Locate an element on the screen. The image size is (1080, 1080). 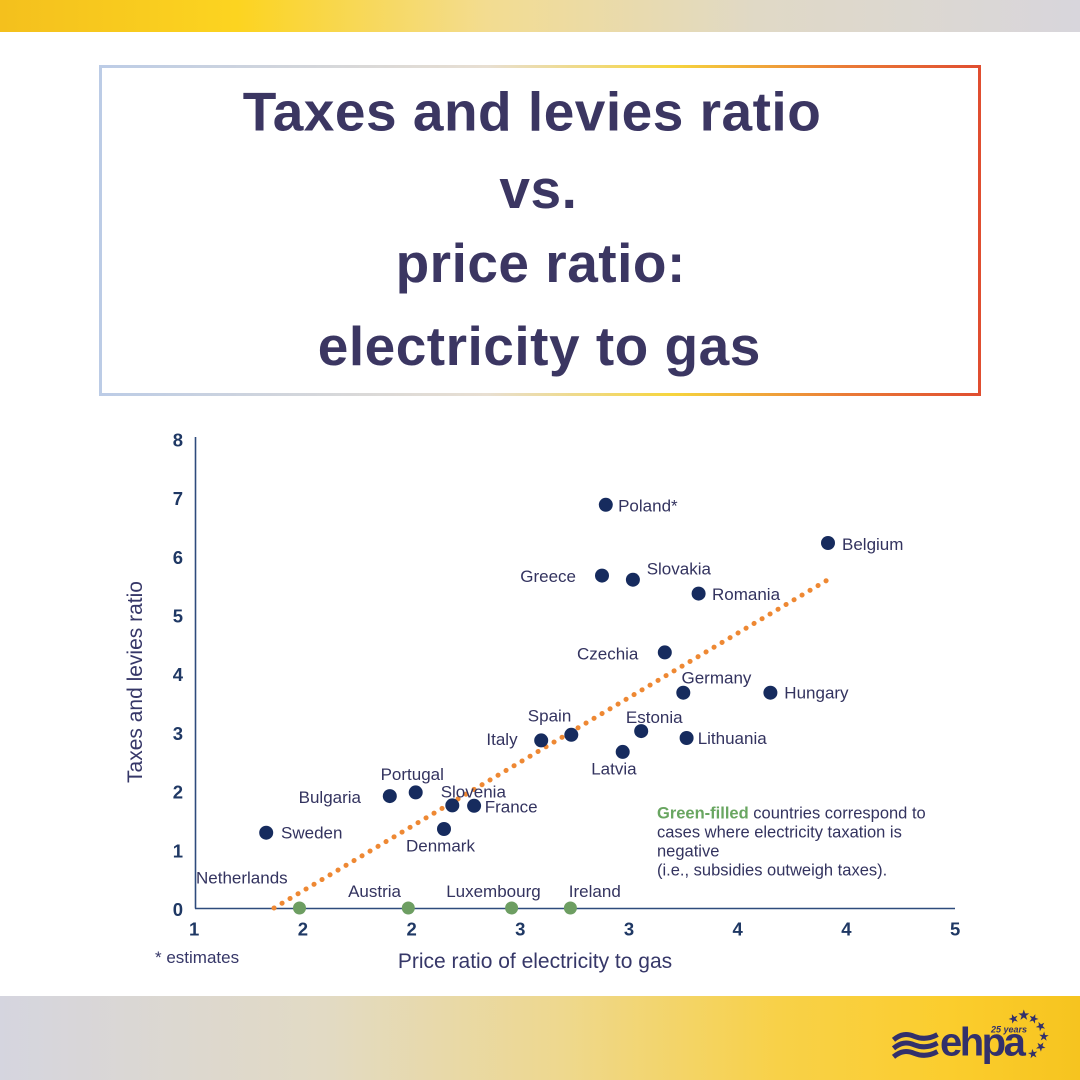
svg-text: 0 is located at coordinates (178, 909).